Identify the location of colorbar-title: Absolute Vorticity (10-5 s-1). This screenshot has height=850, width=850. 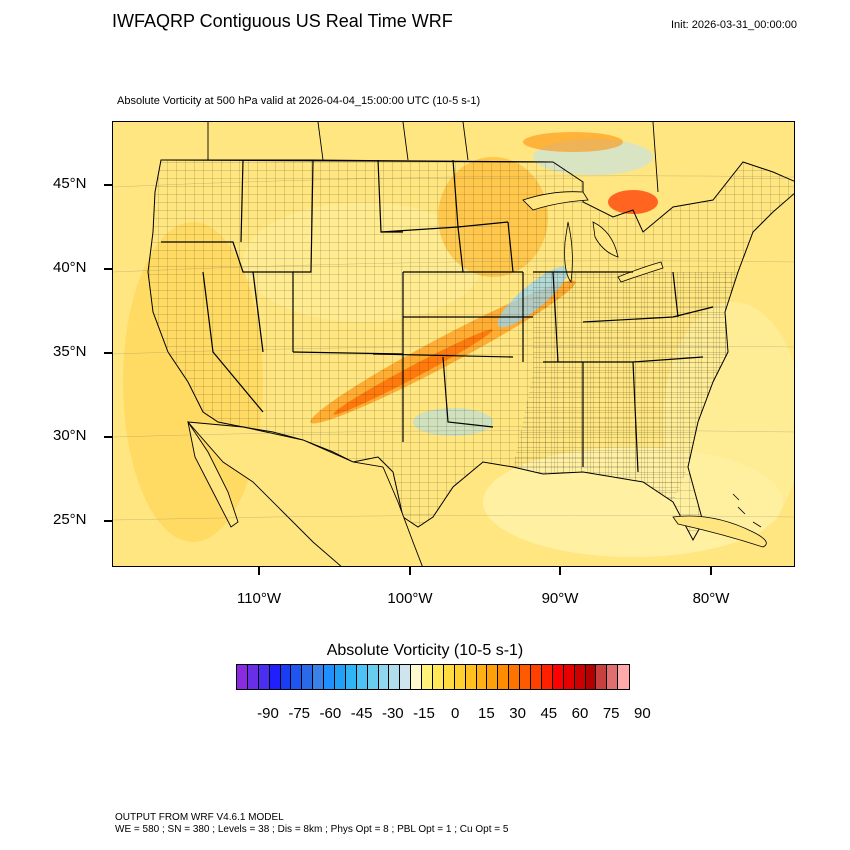
(425, 650).